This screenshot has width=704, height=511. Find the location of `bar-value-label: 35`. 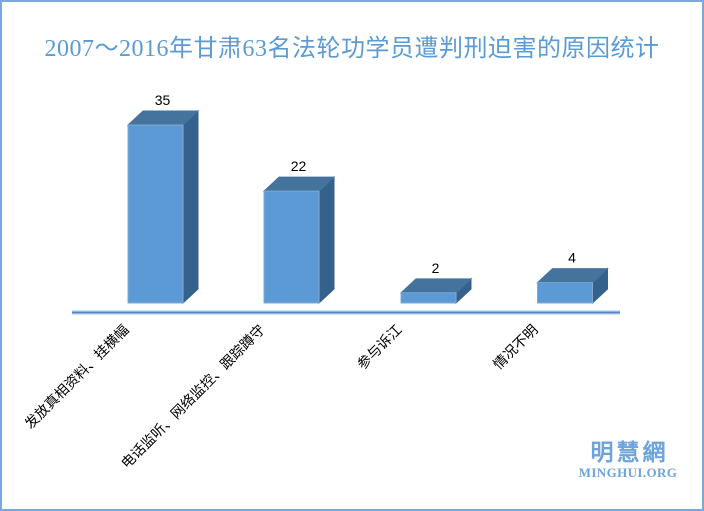

bar-value-label: 35 is located at coordinates (163, 100).